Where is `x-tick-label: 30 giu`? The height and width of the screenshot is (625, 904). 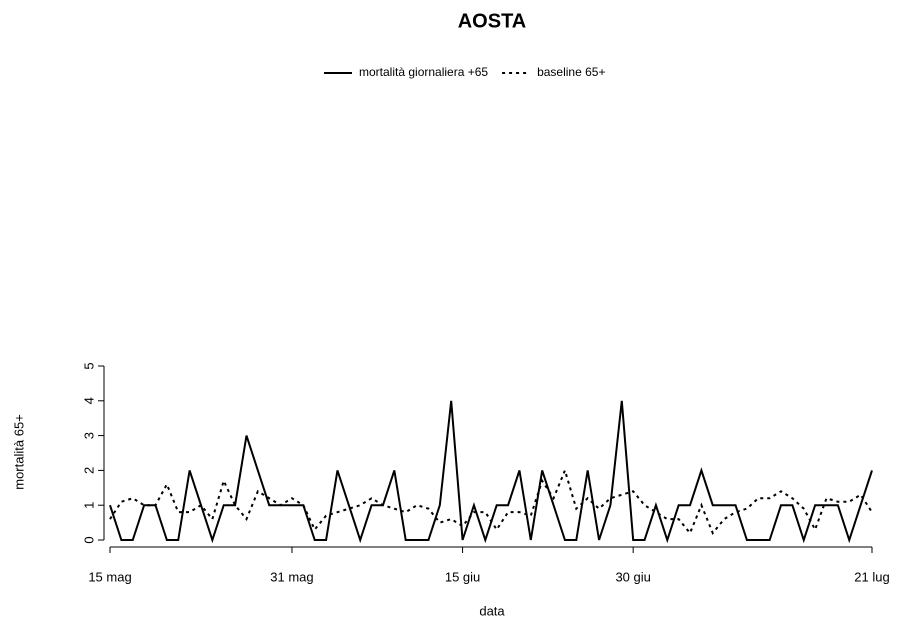 x-tick-label: 30 giu is located at coordinates (632, 576).